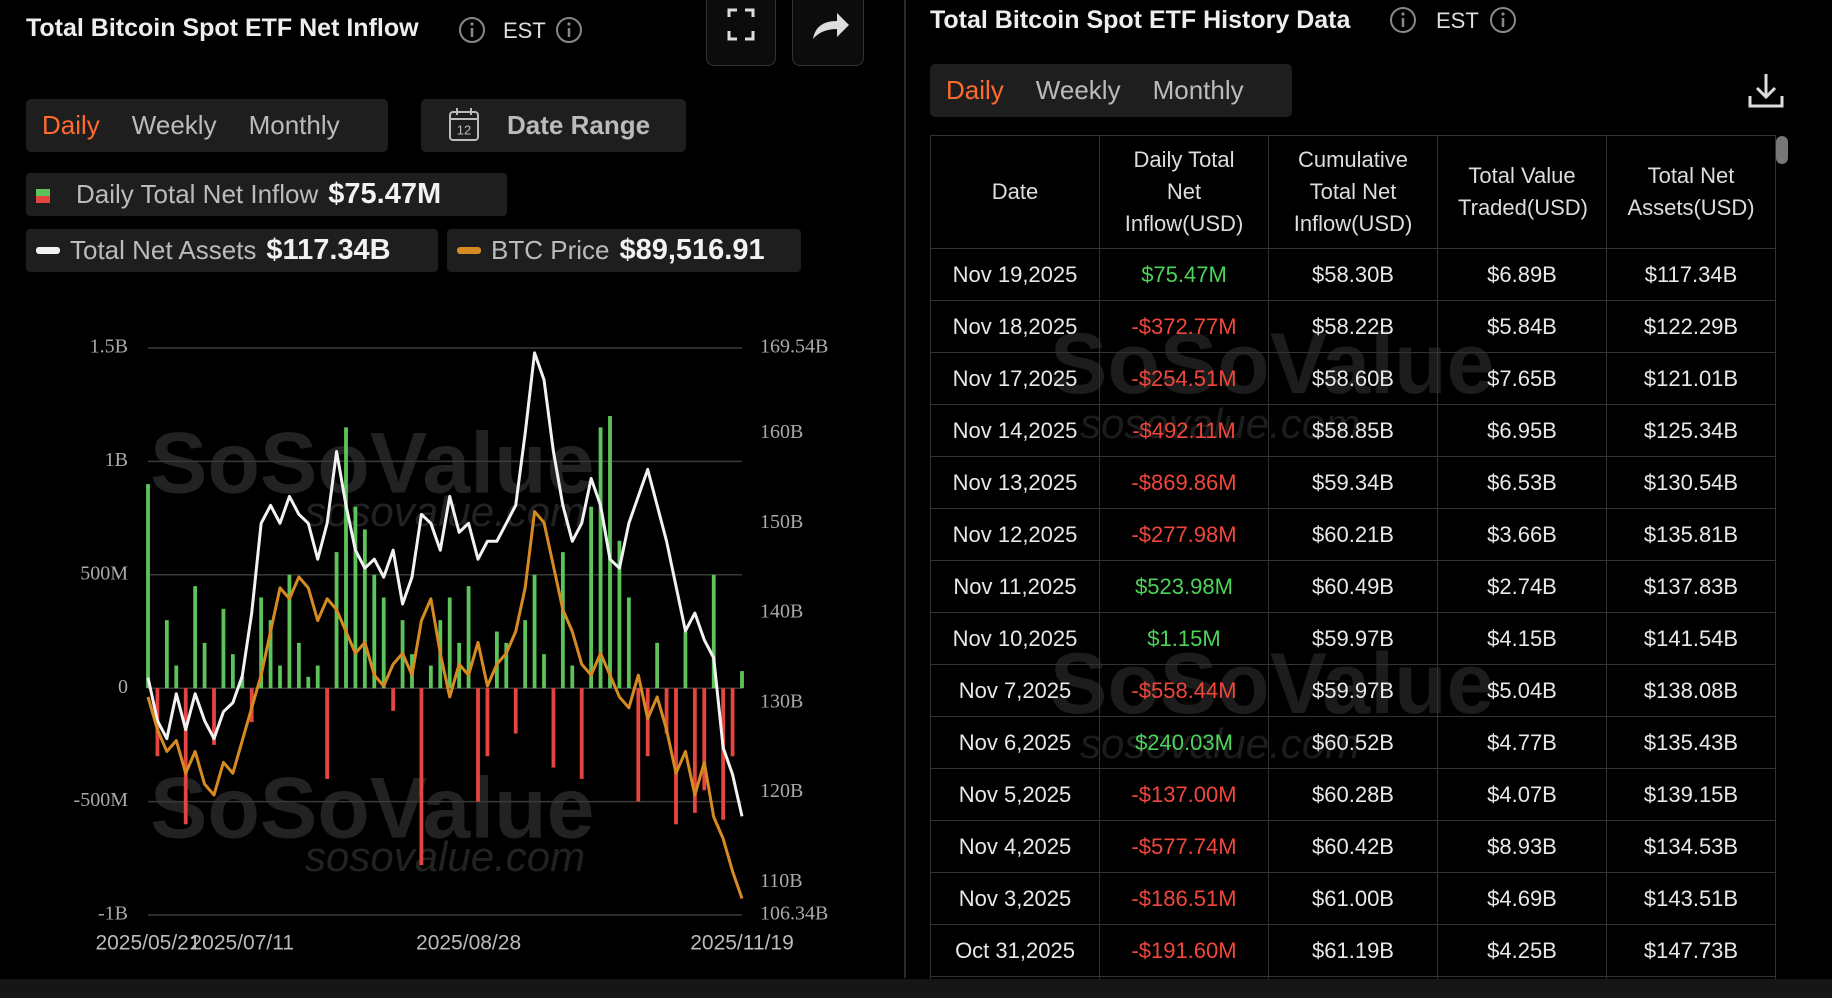 This screenshot has width=1832, height=998. I want to click on table-cell: $75.47M, so click(1184, 274).